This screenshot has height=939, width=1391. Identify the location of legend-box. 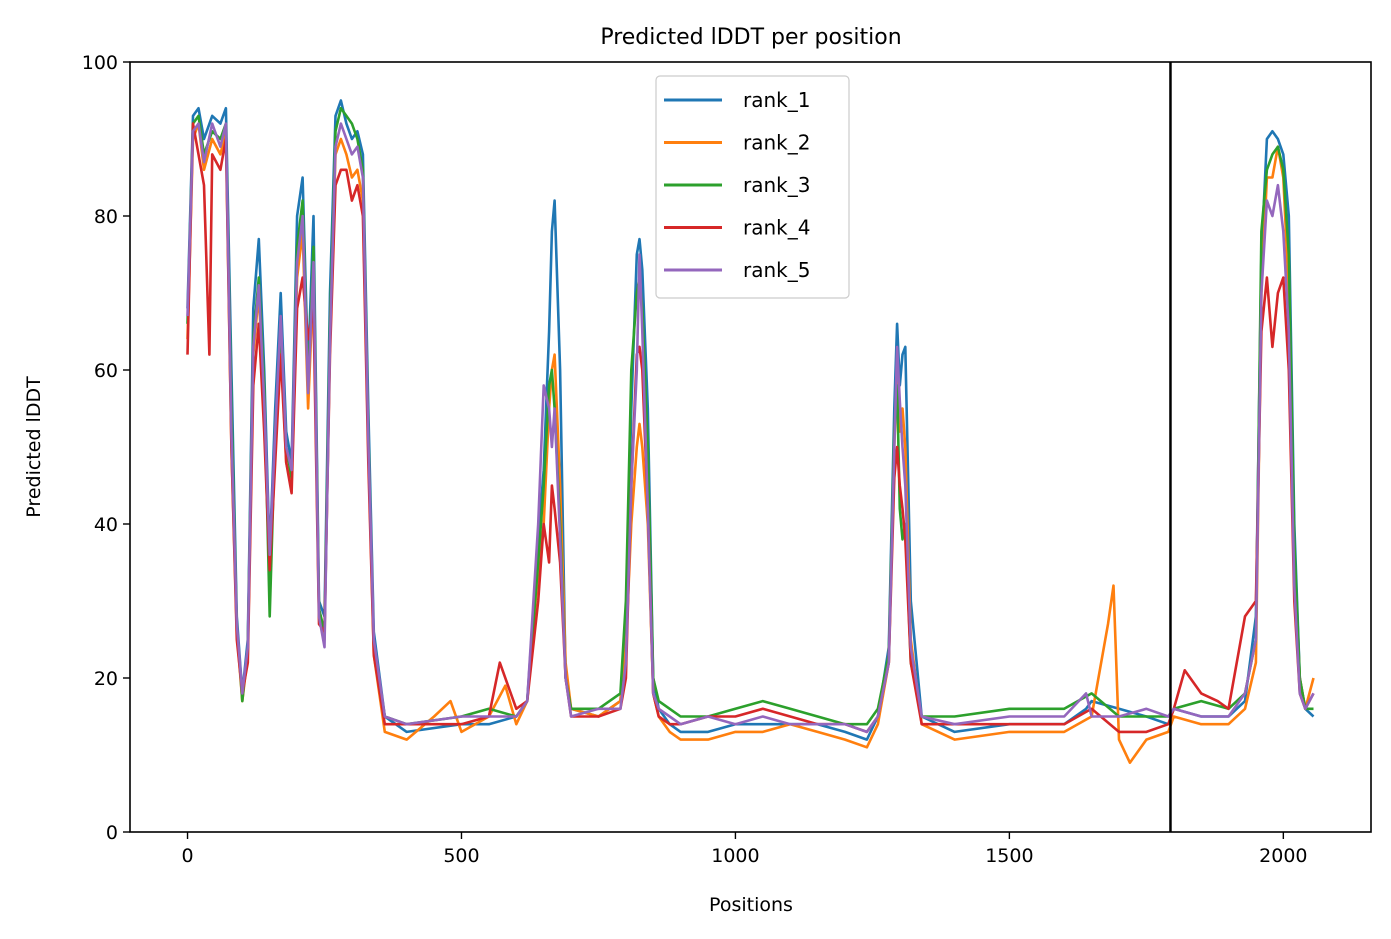
(752, 187).